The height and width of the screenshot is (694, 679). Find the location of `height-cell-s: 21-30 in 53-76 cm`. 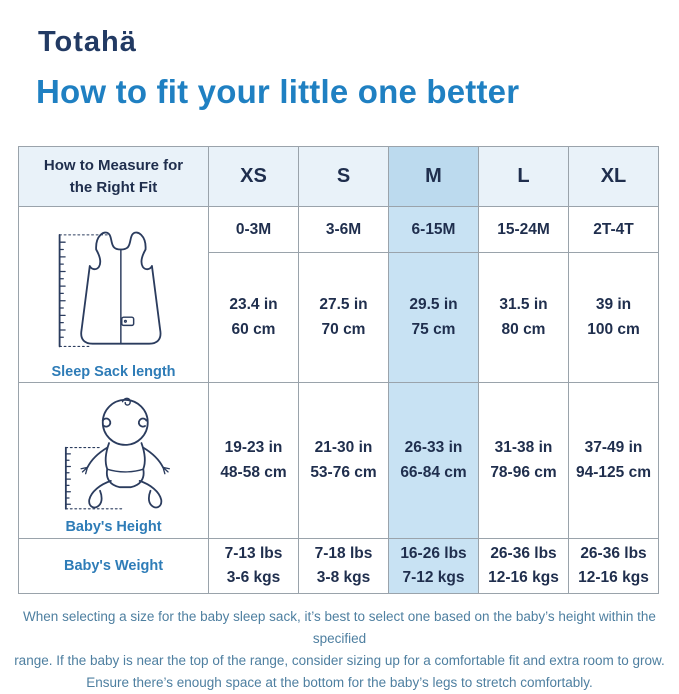

height-cell-s: 21-30 in 53-76 cm is located at coordinates (343, 460).